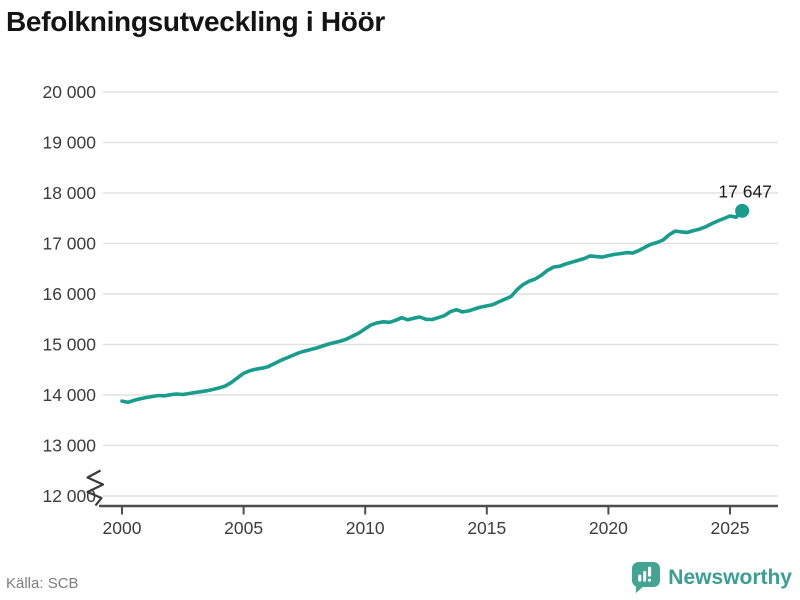 Image resolution: width=800 pixels, height=600 pixels. What do you see at coordinates (69, 143) in the screenshot?
I see `y-tick-label: 19 000` at bounding box center [69, 143].